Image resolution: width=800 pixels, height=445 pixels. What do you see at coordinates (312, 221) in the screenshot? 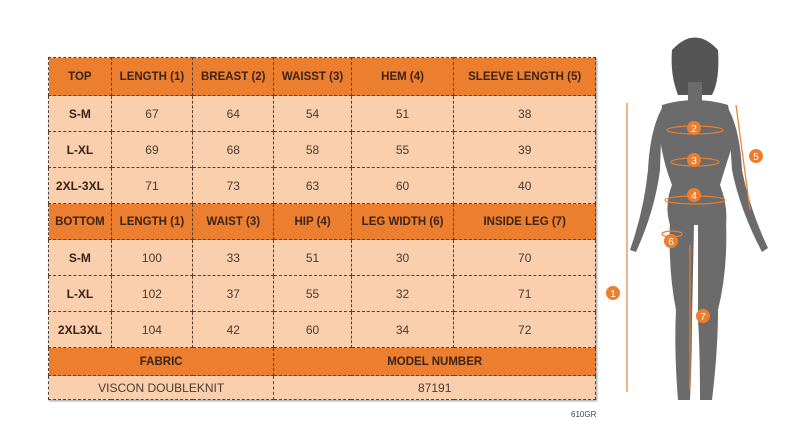
I see `column-header: HIP (4)` at bounding box center [312, 221].